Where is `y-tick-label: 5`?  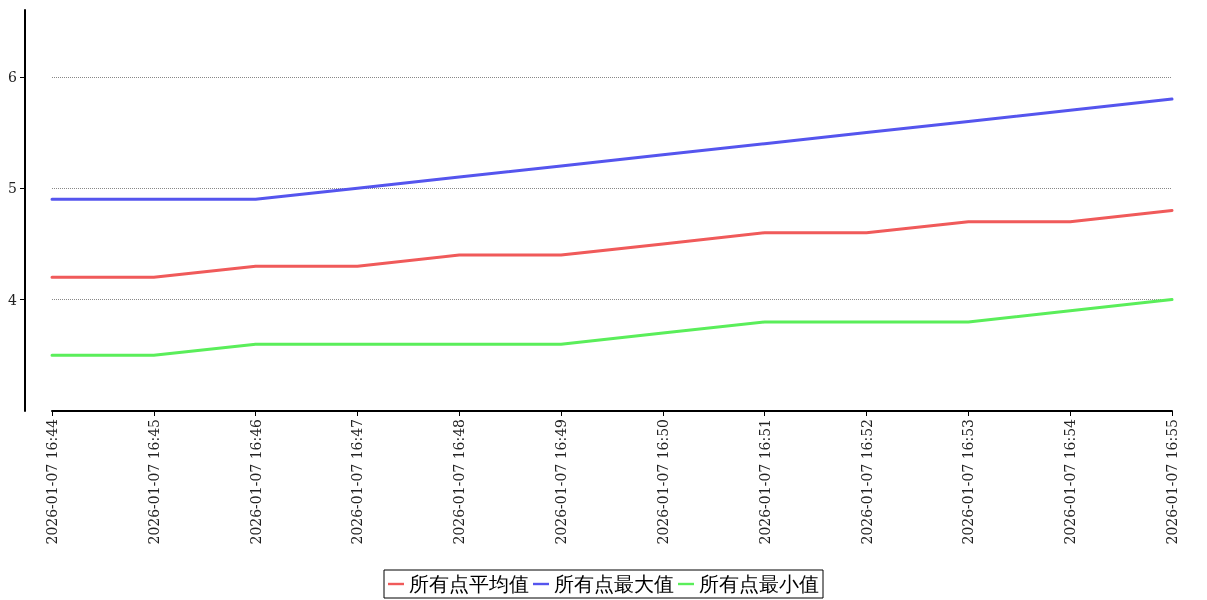 y-tick-label: 5 is located at coordinates (12, 188).